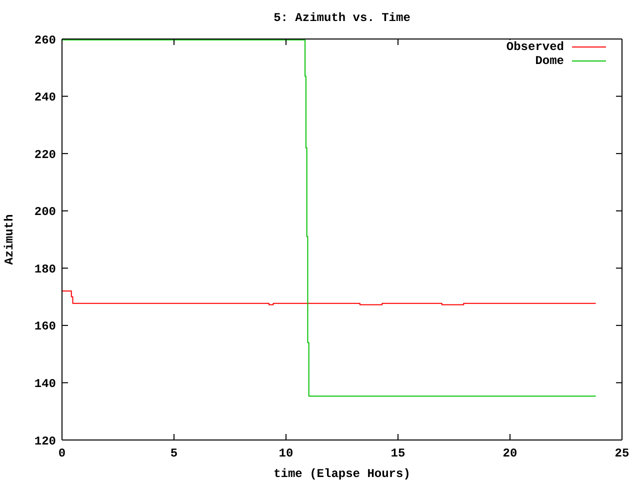 The width and height of the screenshot is (640, 480). What do you see at coordinates (174, 453) in the screenshot?
I see `x-tick-label: 5` at bounding box center [174, 453].